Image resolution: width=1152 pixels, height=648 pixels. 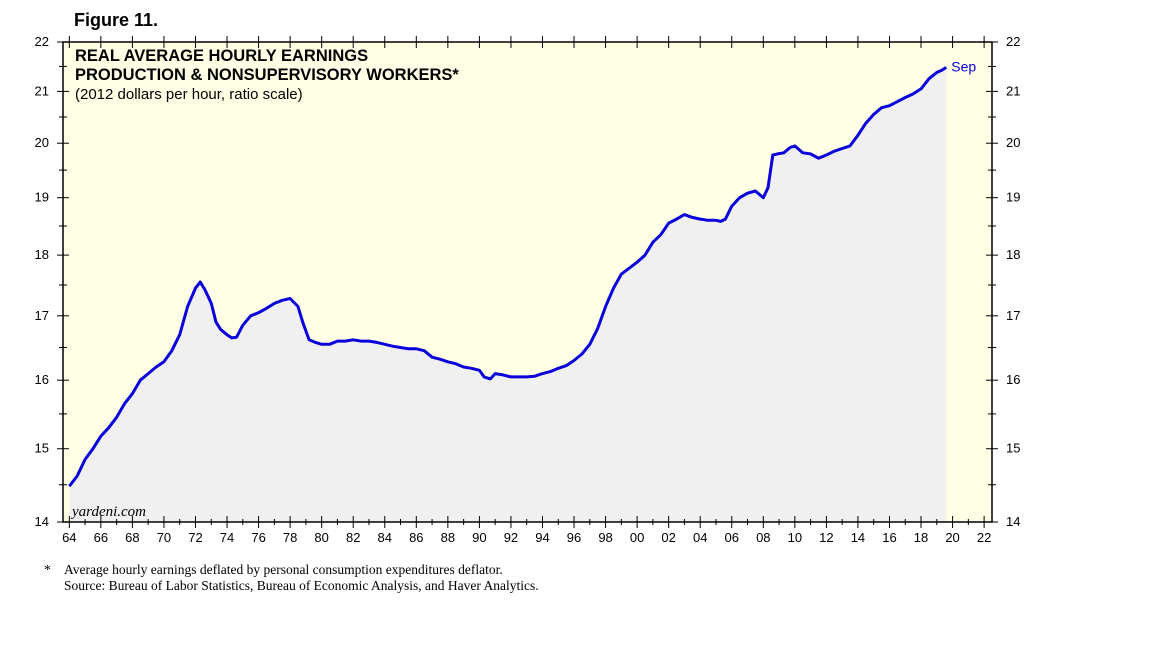 What do you see at coordinates (108, 512) in the screenshot?
I see `watermark: yardeni.com` at bounding box center [108, 512].